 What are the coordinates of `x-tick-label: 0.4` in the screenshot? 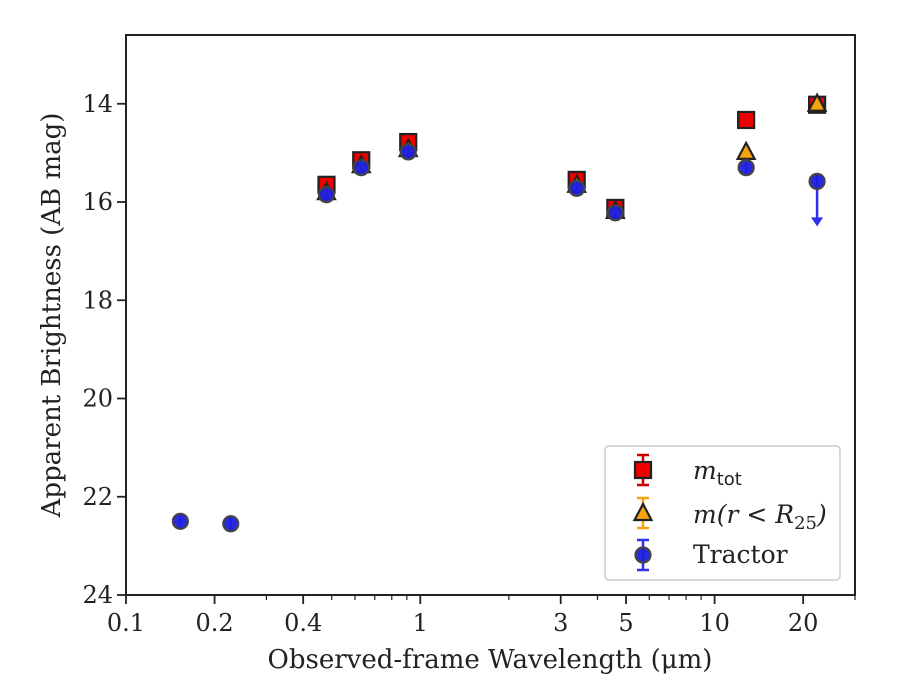 It's located at (303, 623).